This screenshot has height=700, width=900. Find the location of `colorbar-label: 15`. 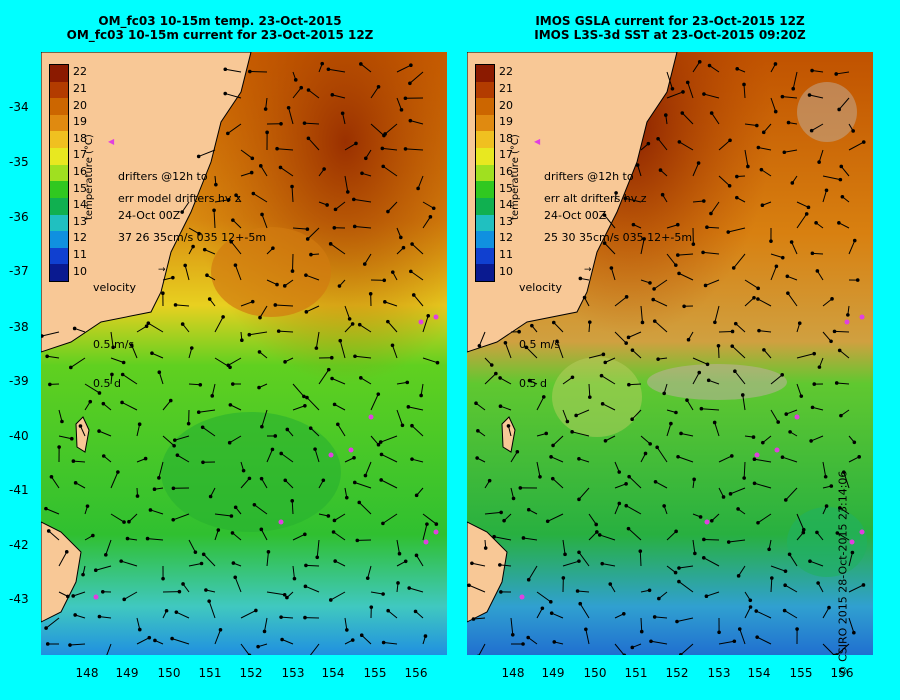

colorbar-label: 15 is located at coordinates (506, 188).